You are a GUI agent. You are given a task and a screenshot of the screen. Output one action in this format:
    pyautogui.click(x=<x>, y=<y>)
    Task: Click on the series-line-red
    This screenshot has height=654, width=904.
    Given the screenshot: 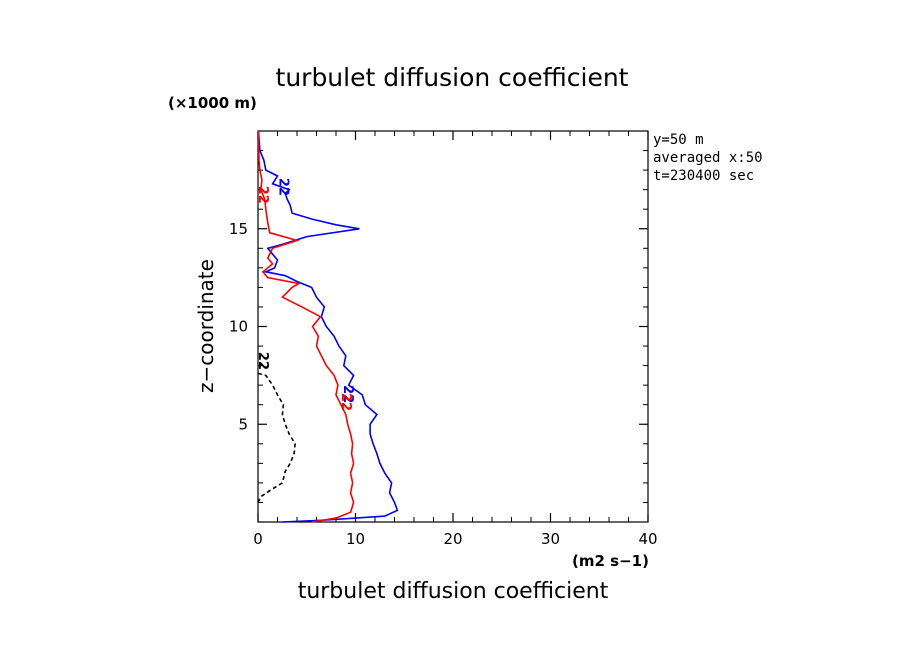 What is the action you would take?
    pyautogui.click(x=306, y=326)
    